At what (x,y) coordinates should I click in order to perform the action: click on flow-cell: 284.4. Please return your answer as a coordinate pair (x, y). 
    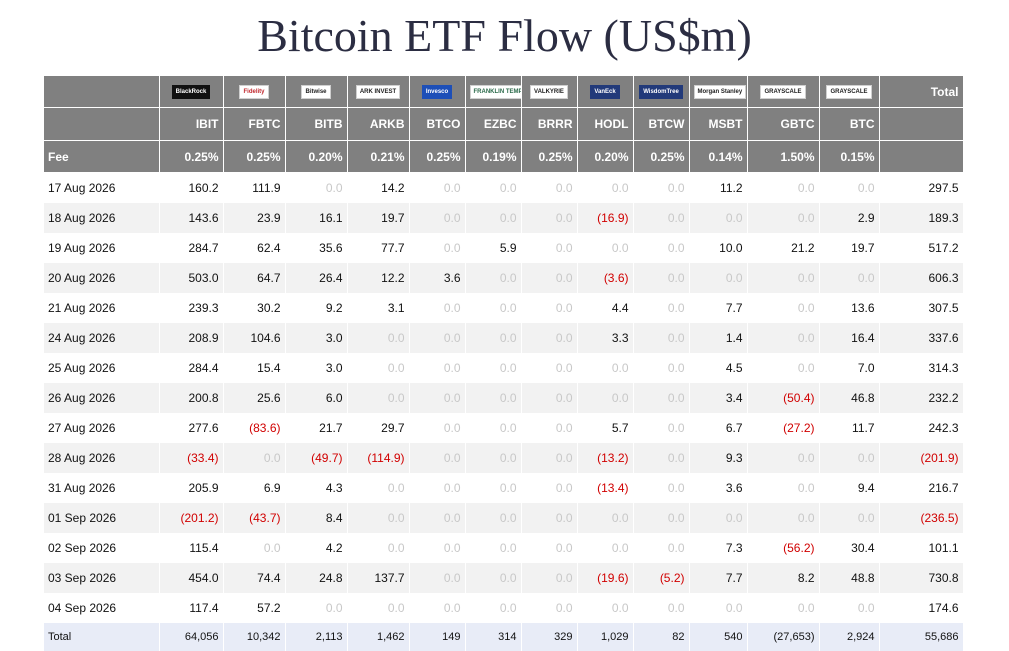
    Looking at the image, I should click on (191, 368).